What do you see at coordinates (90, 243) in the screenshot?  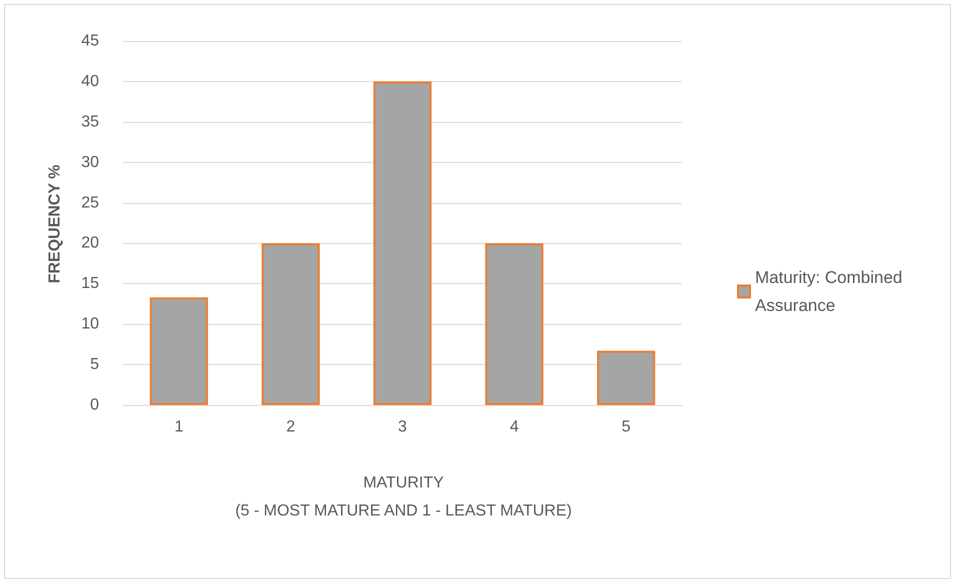 I see `y-tick-label: 20` at bounding box center [90, 243].